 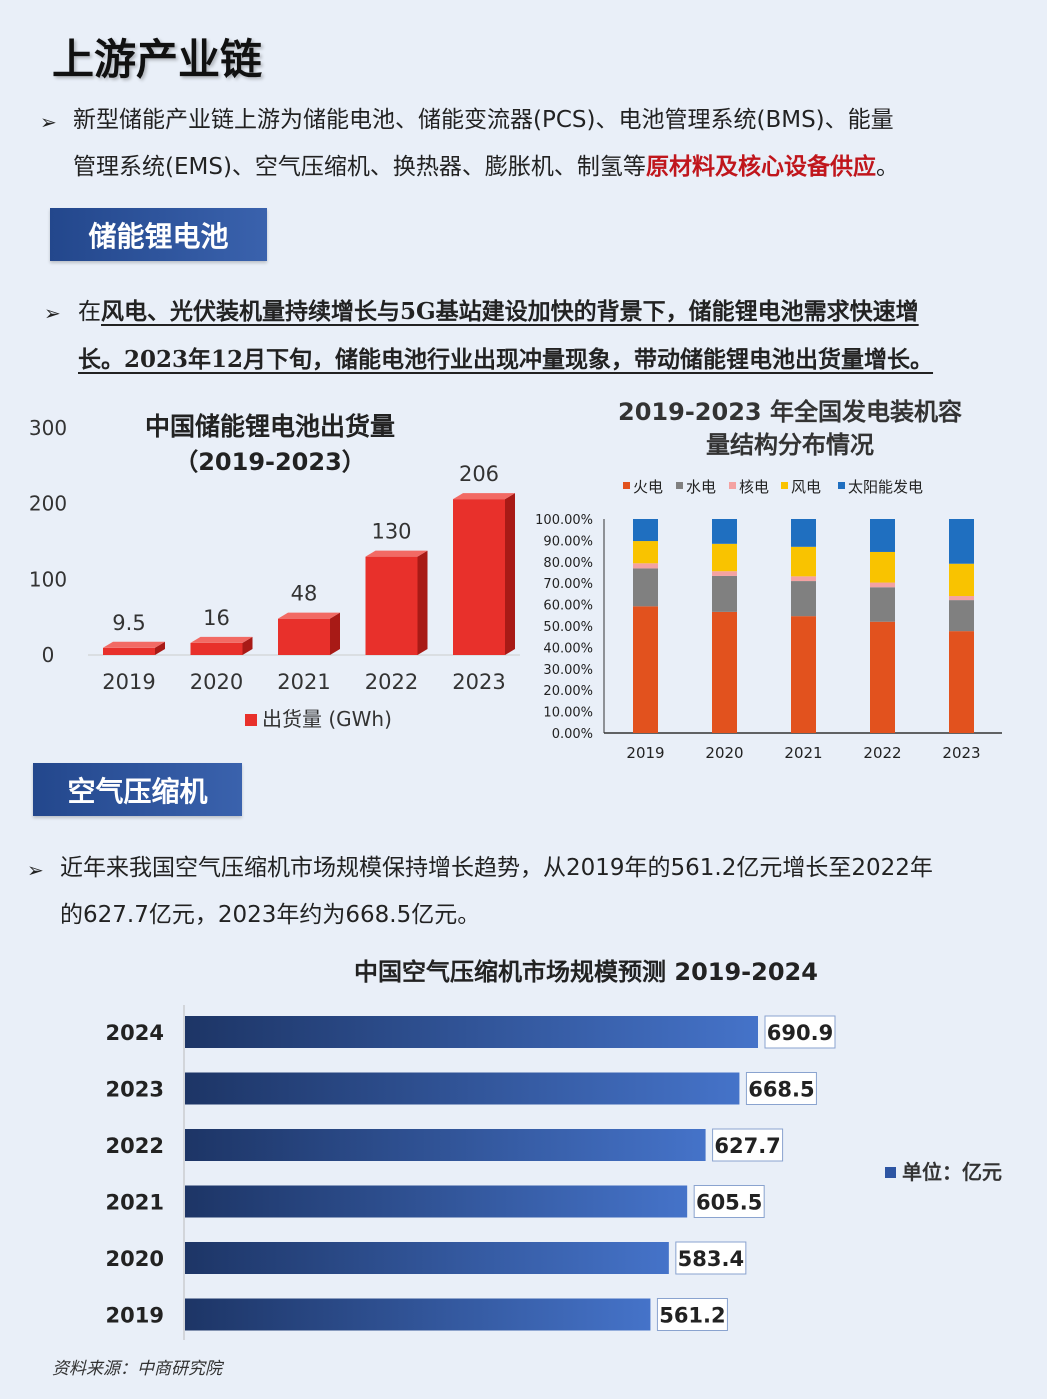 I want to click on bar-side-2022, so click(x=422, y=602).